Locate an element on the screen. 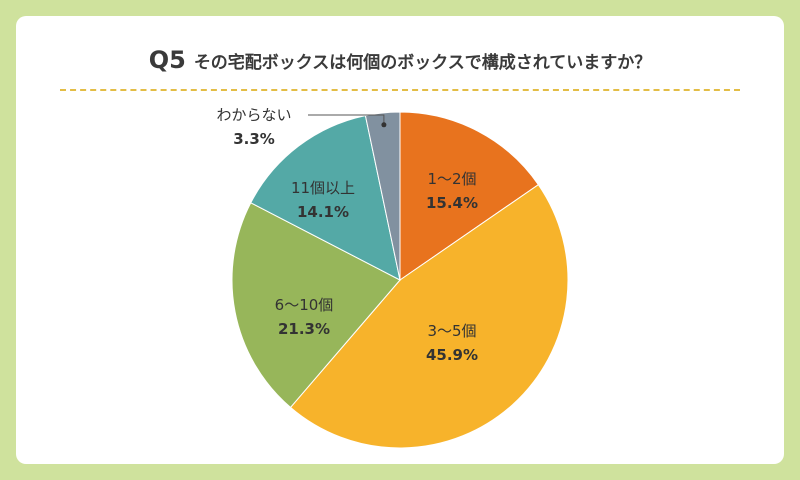  title-divider is located at coordinates (400, 90).